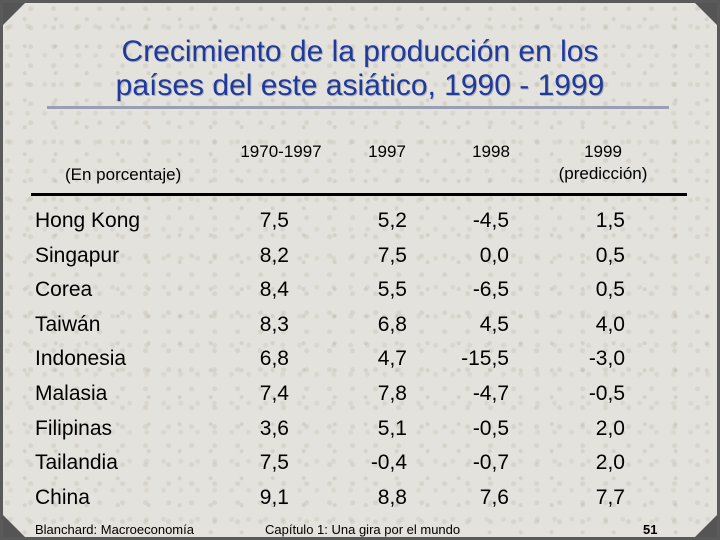 The width and height of the screenshot is (720, 540). Describe the element at coordinates (361, 292) in the screenshot. I see `table-row: Corea 8,4 5,5 -6,5 0,5` at that location.